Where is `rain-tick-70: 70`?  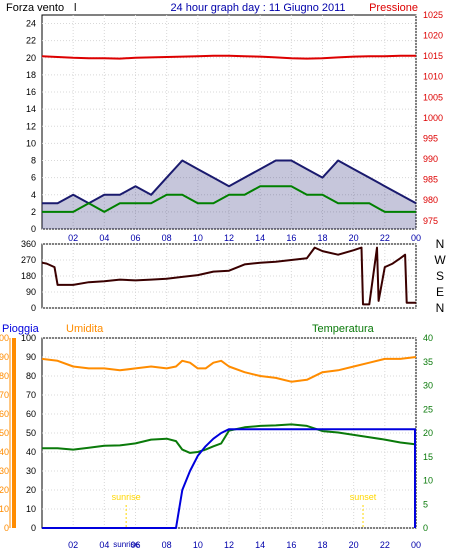 rain-tick-70: 70 is located at coordinates (4, 395).